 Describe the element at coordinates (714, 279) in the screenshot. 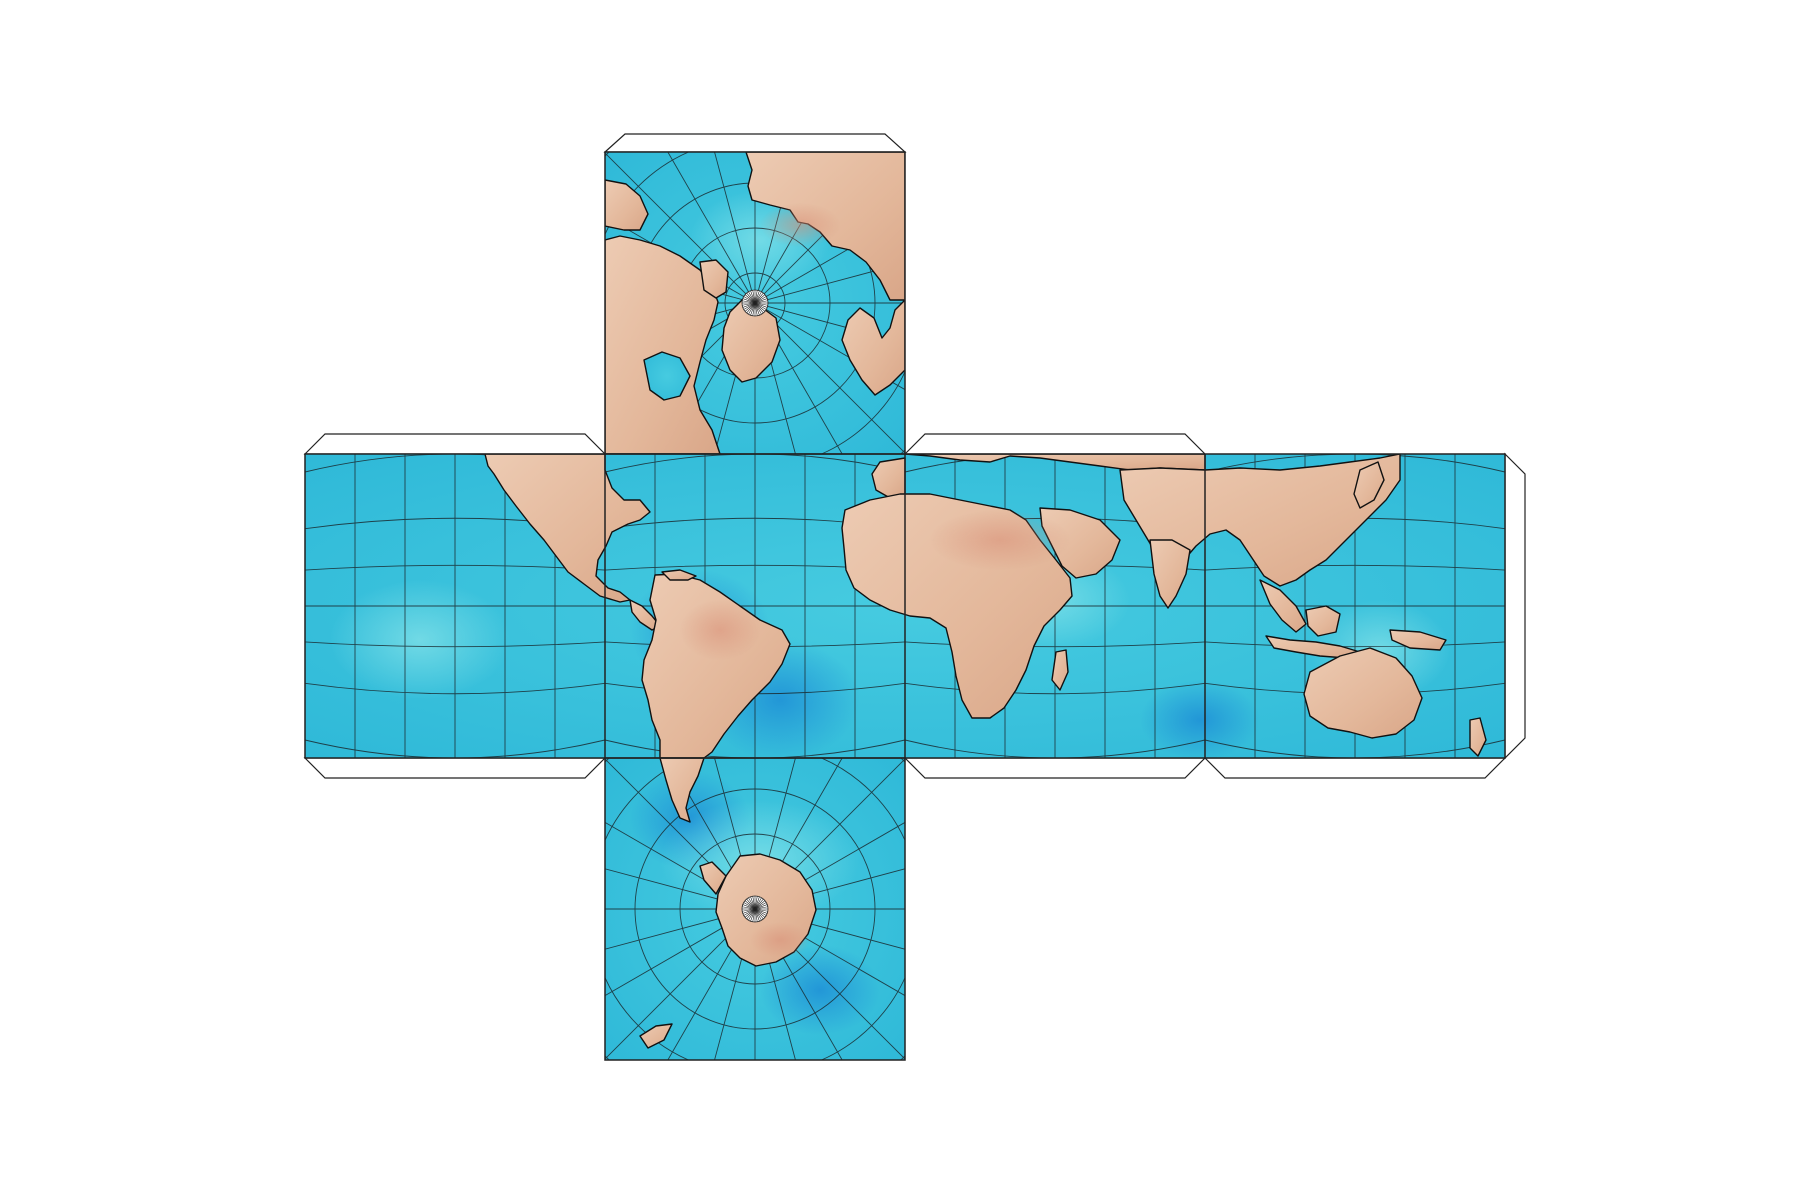

I see `baffin-island` at that location.